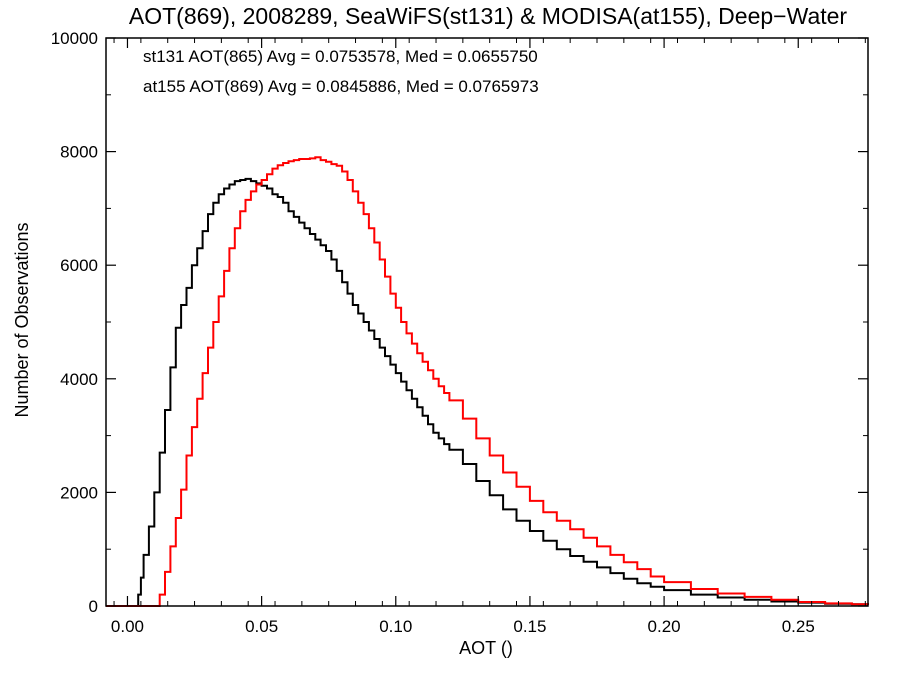 This screenshot has width=900, height=675. I want to click on x-tick-label: 0.25, so click(798, 626).